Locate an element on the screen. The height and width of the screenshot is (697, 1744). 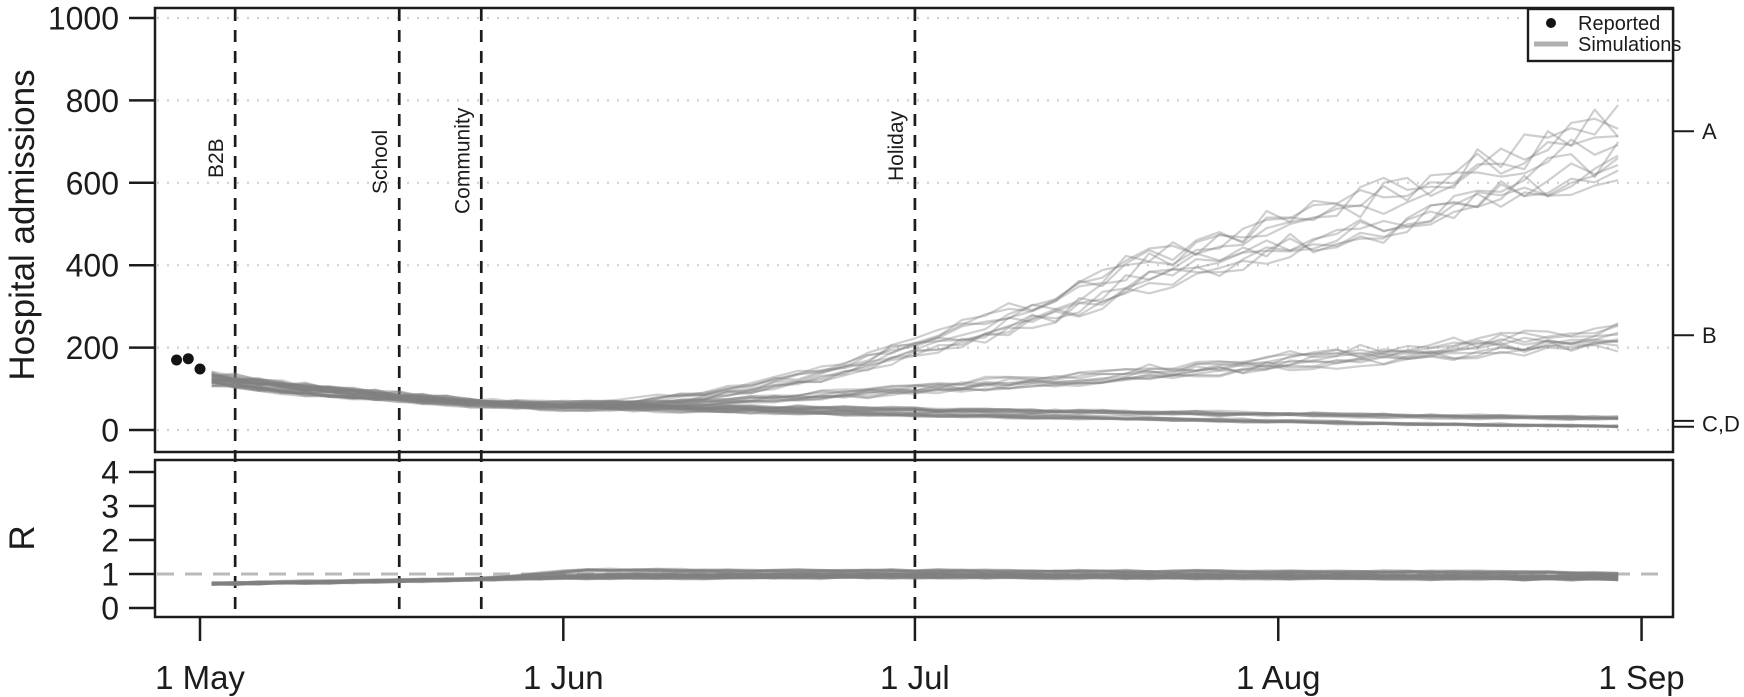
event-label-holiday: Holiday is located at coordinates (896, 145).